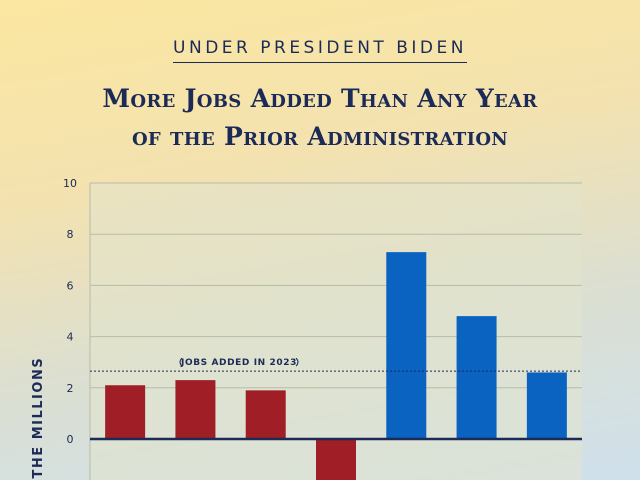  I want to click on annotation-bracket-left, so click(181, 362).